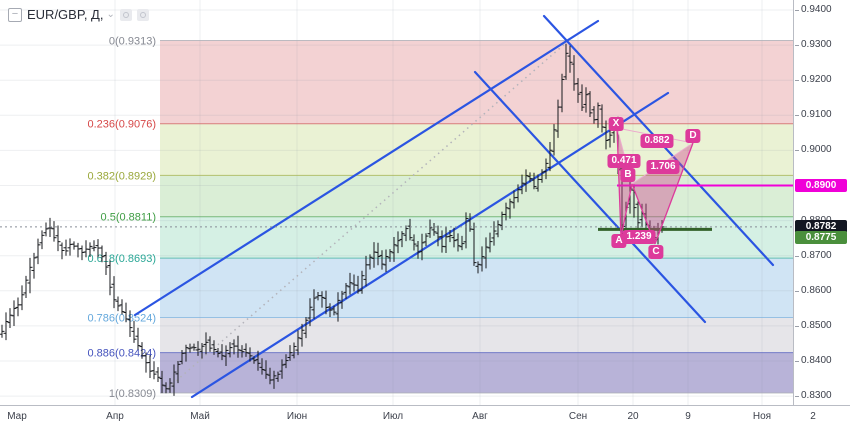 This screenshot has height=428, width=850. Describe the element at coordinates (813, 255) in the screenshot. I see `price-axis-label: 0.8700` at that location.